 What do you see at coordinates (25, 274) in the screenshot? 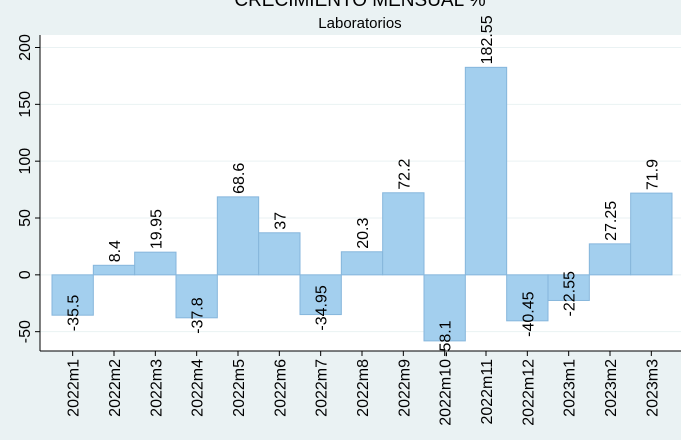
I see `y-tick-label: 0` at bounding box center [25, 274].